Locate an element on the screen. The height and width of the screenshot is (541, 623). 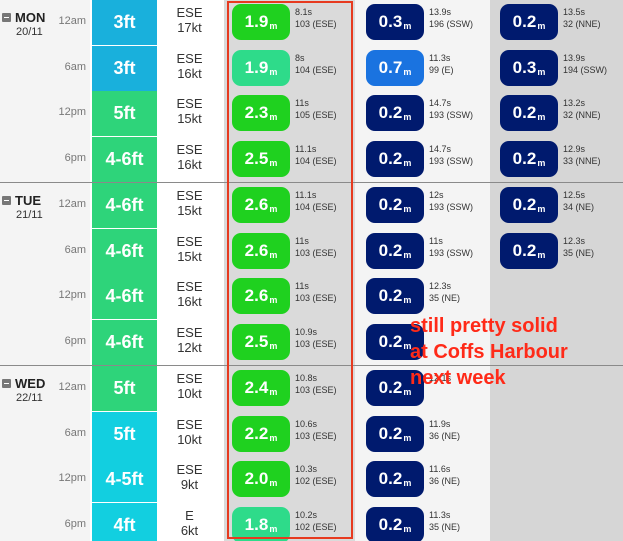
day-name: TUE is located at coordinates (27, 200).